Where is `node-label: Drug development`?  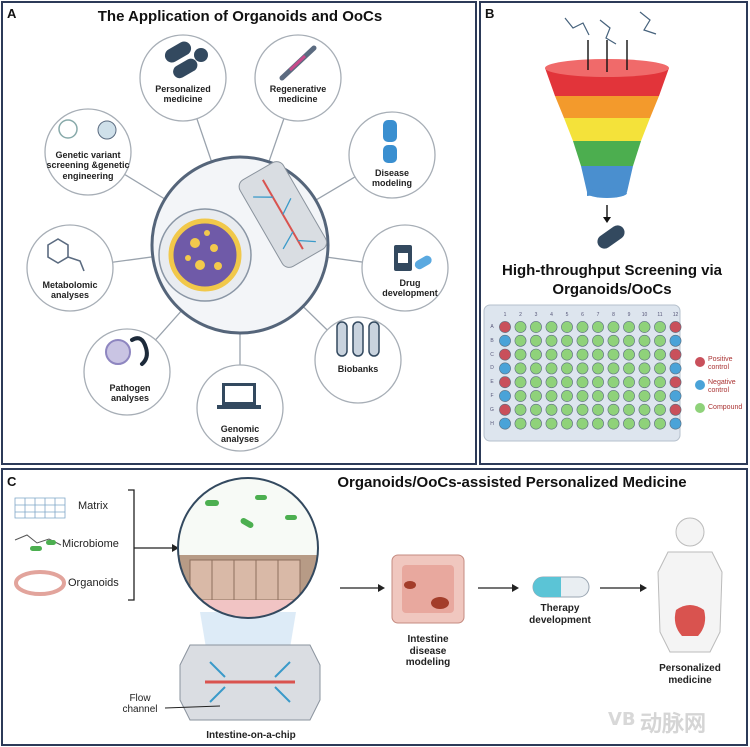 node-label: Drug development is located at coordinates (410, 288).